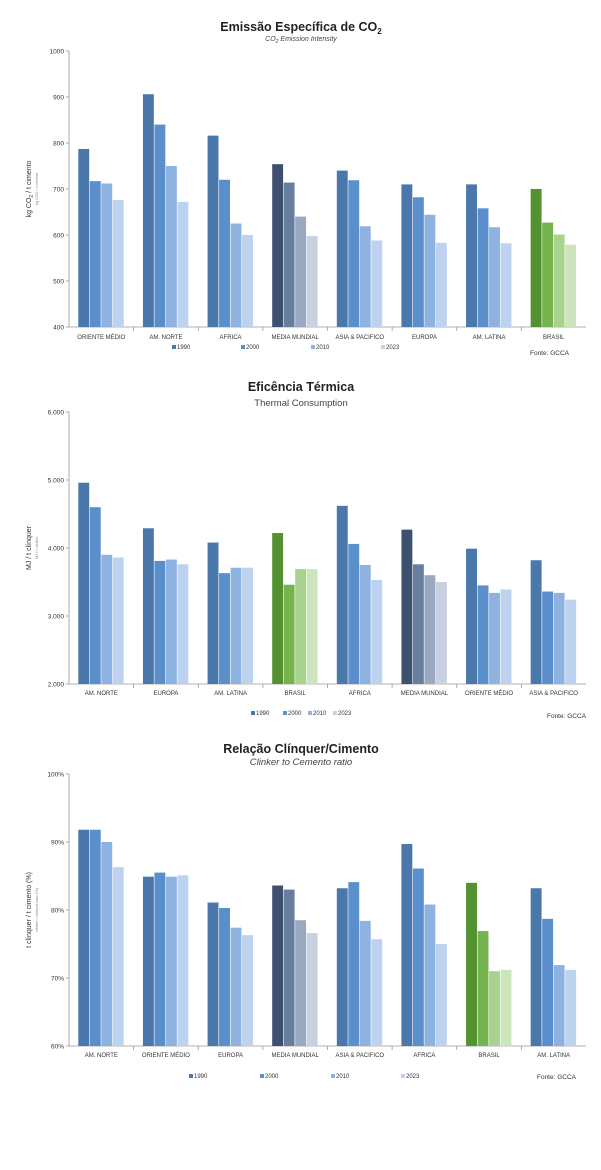 This screenshot has height=1170, width=601. I want to click on chart-title-text: Emissão Específica de CO, so click(298, 27).